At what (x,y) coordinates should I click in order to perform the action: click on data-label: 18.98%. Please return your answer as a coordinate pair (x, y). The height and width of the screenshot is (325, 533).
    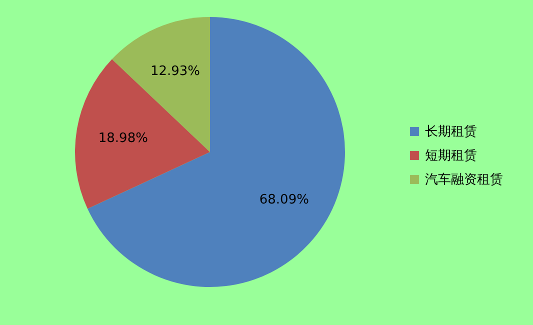
    Looking at the image, I should click on (123, 138).